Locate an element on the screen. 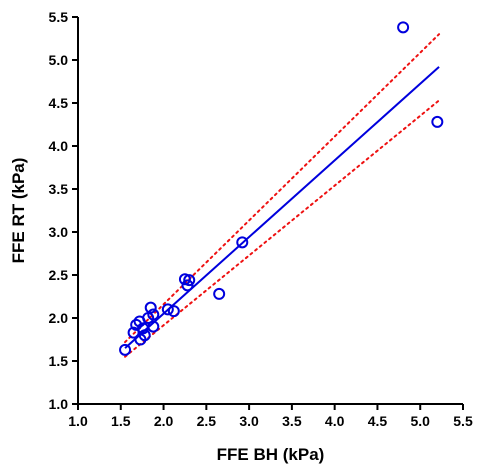 This screenshot has width=480, height=470. y-tick-label: 5.5 is located at coordinates (59, 17).